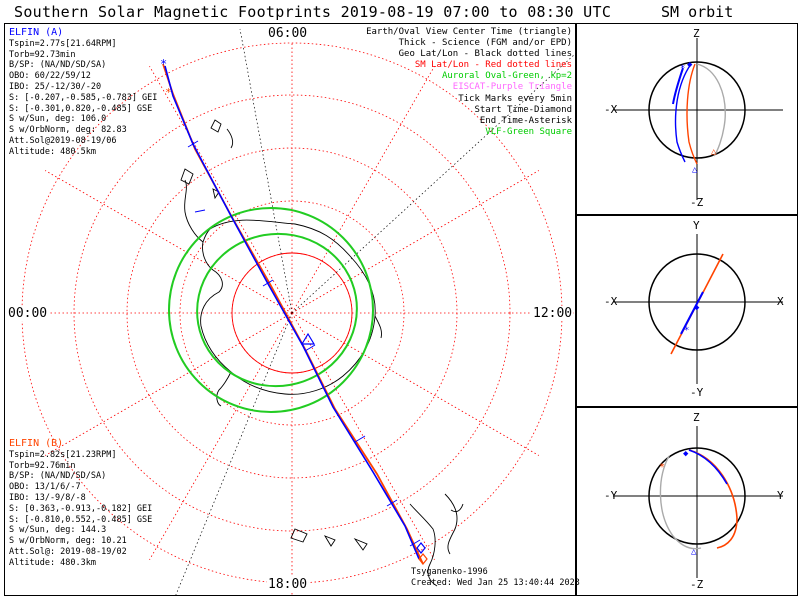 The image size is (800, 600). I want to click on center-time-triangle, so click(308, 338).